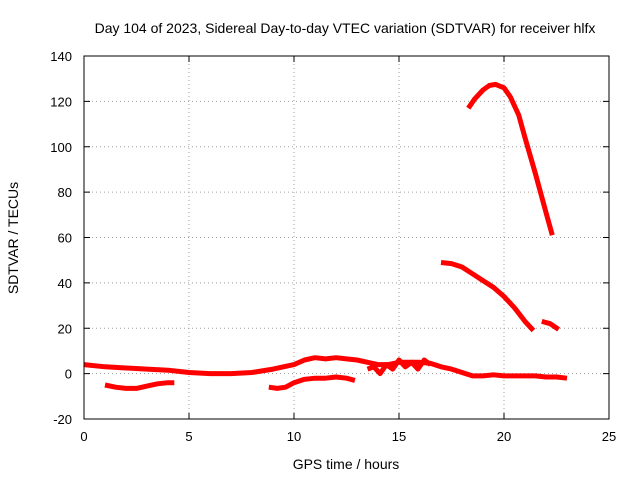 The height and width of the screenshot is (480, 640). I want to click on y-tick-label: 80, so click(65, 192).